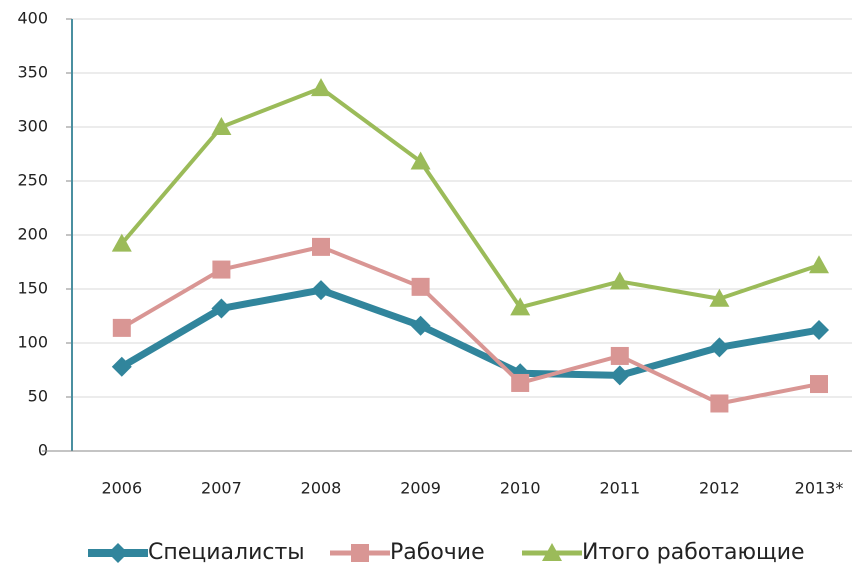 This screenshot has height=566, width=852. What do you see at coordinates (32, 18) in the screenshot?
I see `y-tick-label: 400` at bounding box center [32, 18].